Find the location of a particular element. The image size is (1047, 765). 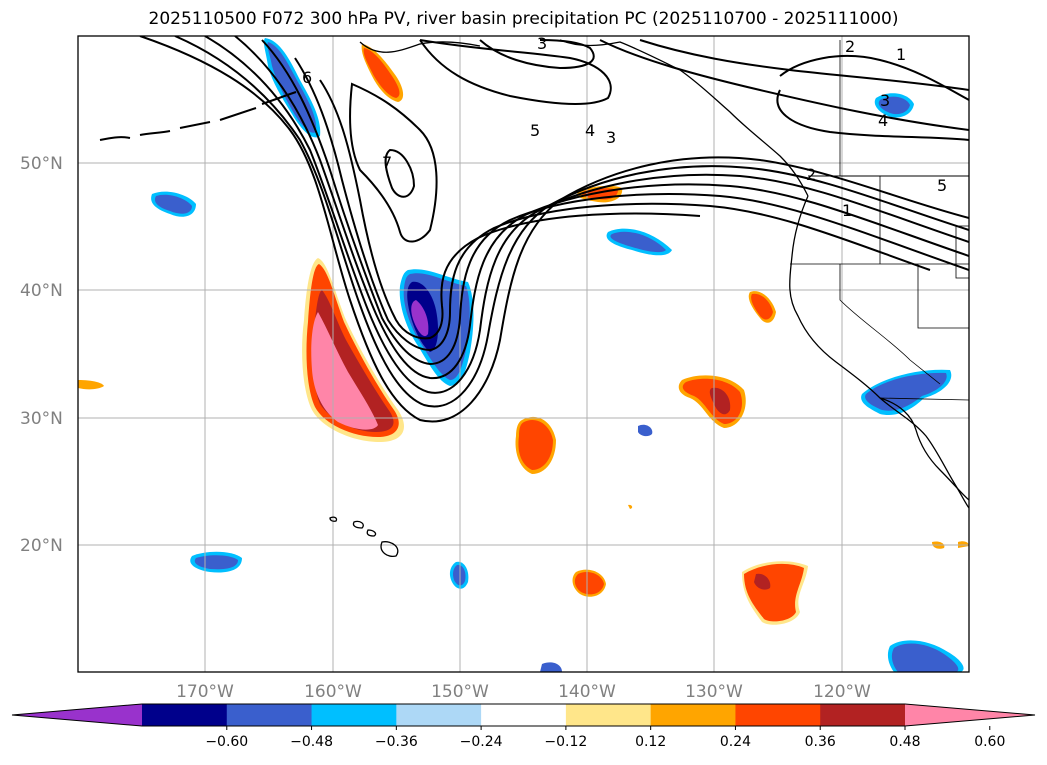

lon-label-150w: 150°W is located at coordinates (460, 692).